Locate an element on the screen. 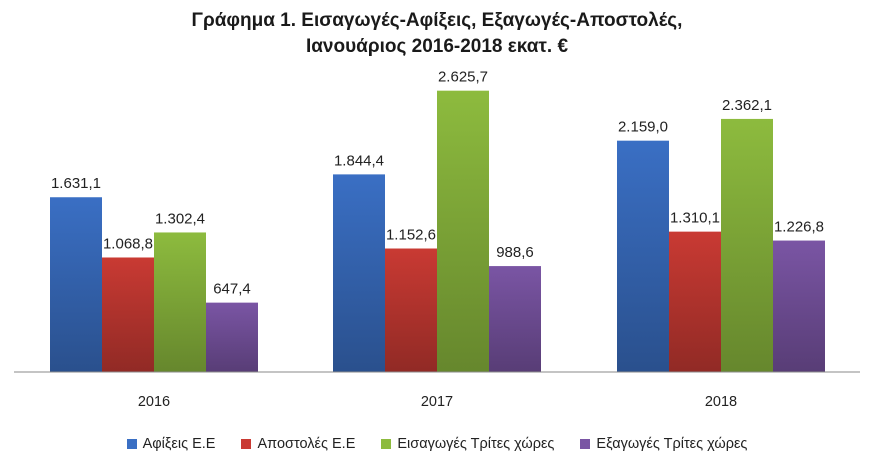 The height and width of the screenshot is (466, 874). data-label: 2.362,1 is located at coordinates (747, 105).